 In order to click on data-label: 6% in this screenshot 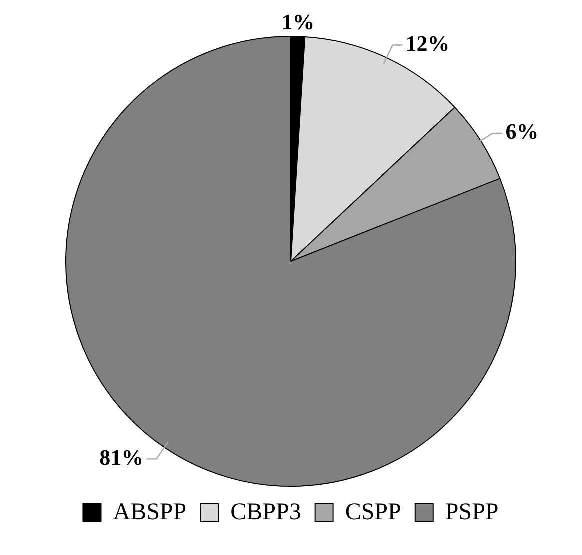, I will do `click(522, 131)`.